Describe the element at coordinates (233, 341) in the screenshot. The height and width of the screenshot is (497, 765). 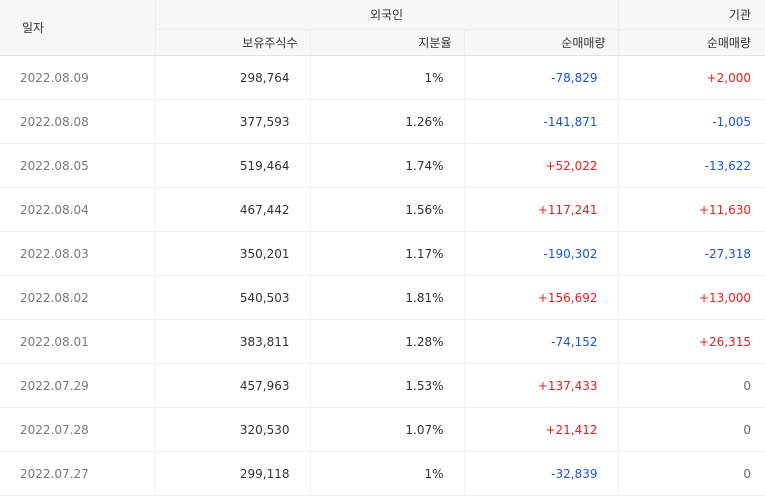
I see `holdings-cell: 383,811` at that location.